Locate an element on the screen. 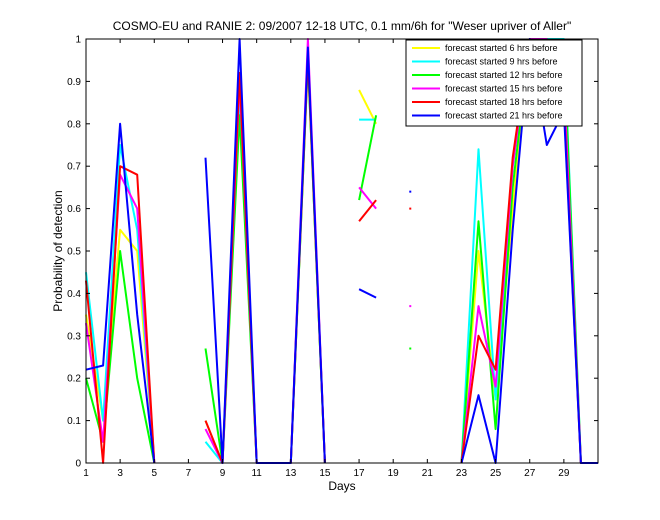  y-tick-label: 0.2 is located at coordinates (74, 379).